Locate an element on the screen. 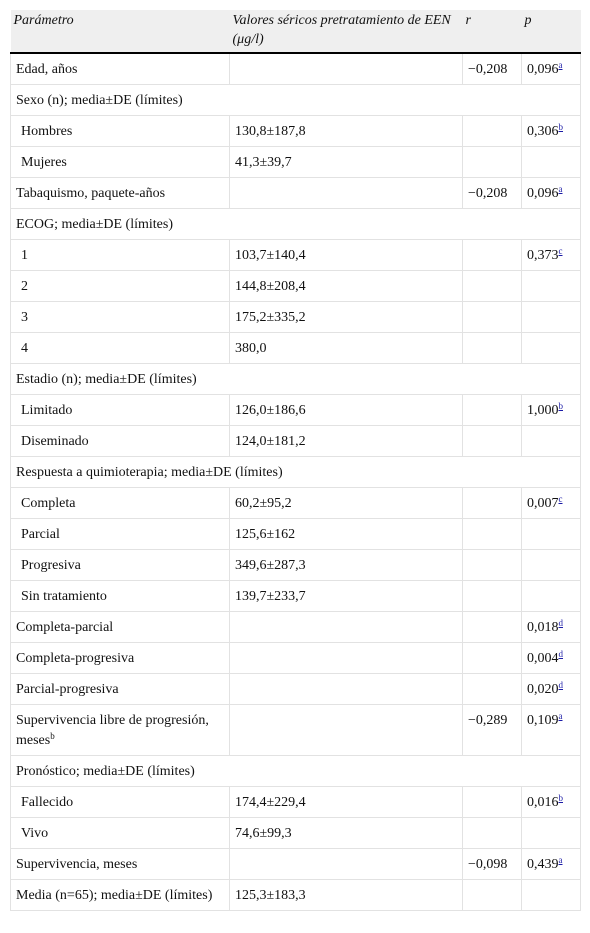 The image size is (590, 933). table-cell: 1 is located at coordinates (120, 255).